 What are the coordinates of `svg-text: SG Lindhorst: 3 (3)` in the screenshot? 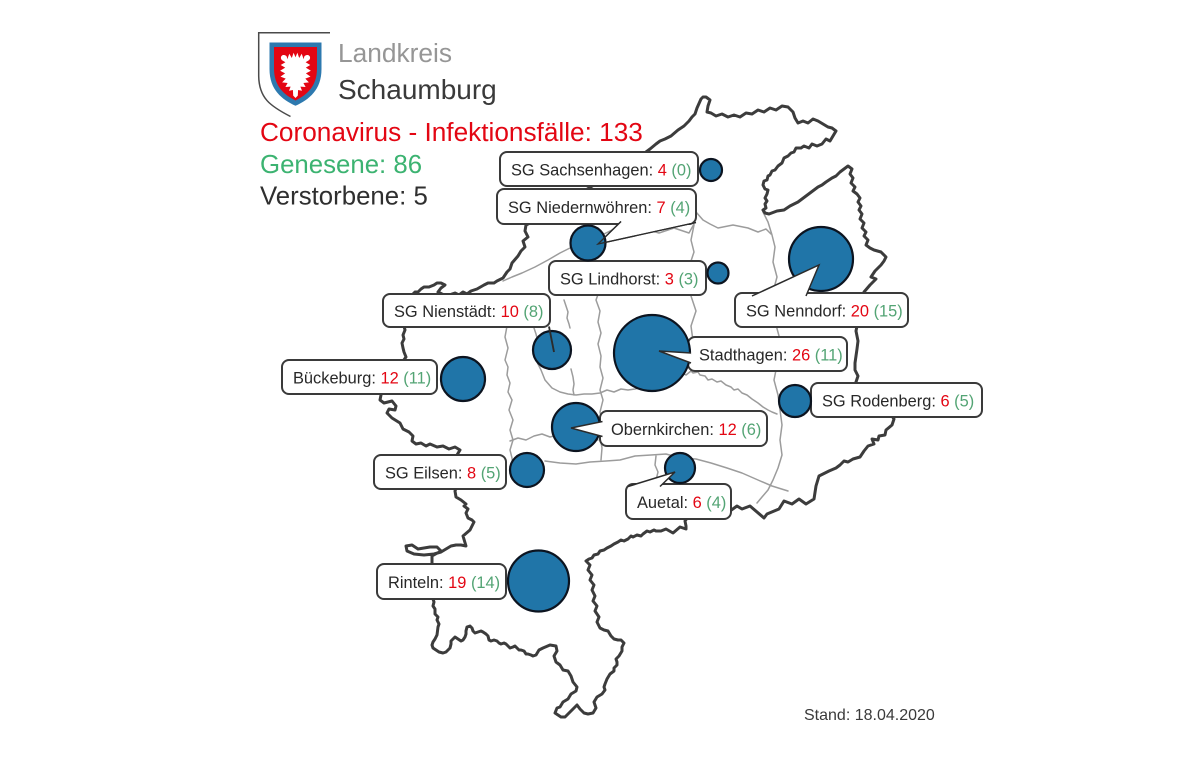 It's located at (629, 280).